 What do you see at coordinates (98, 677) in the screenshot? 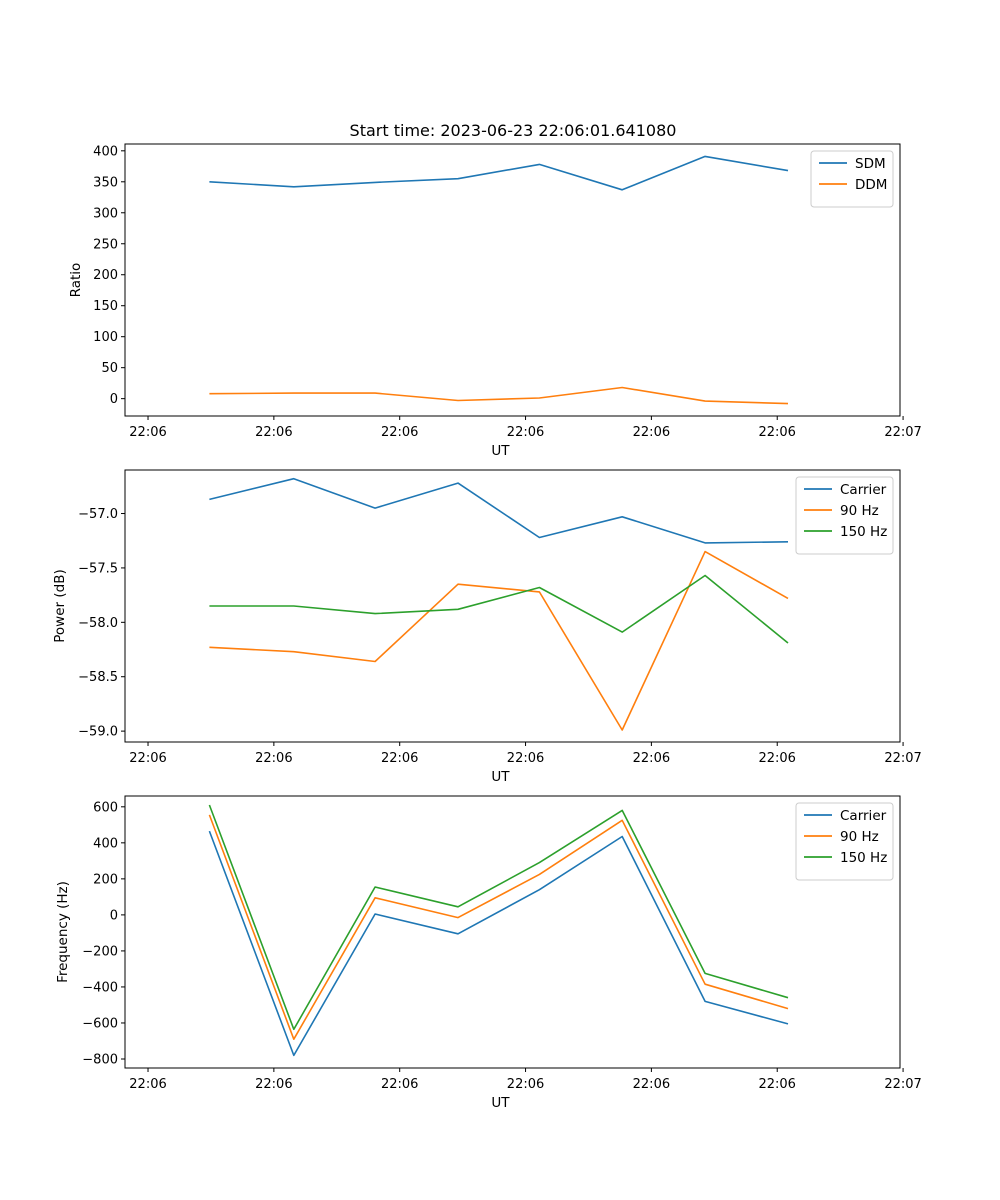
I see `y-tick-label: −58.5` at bounding box center [98, 677].